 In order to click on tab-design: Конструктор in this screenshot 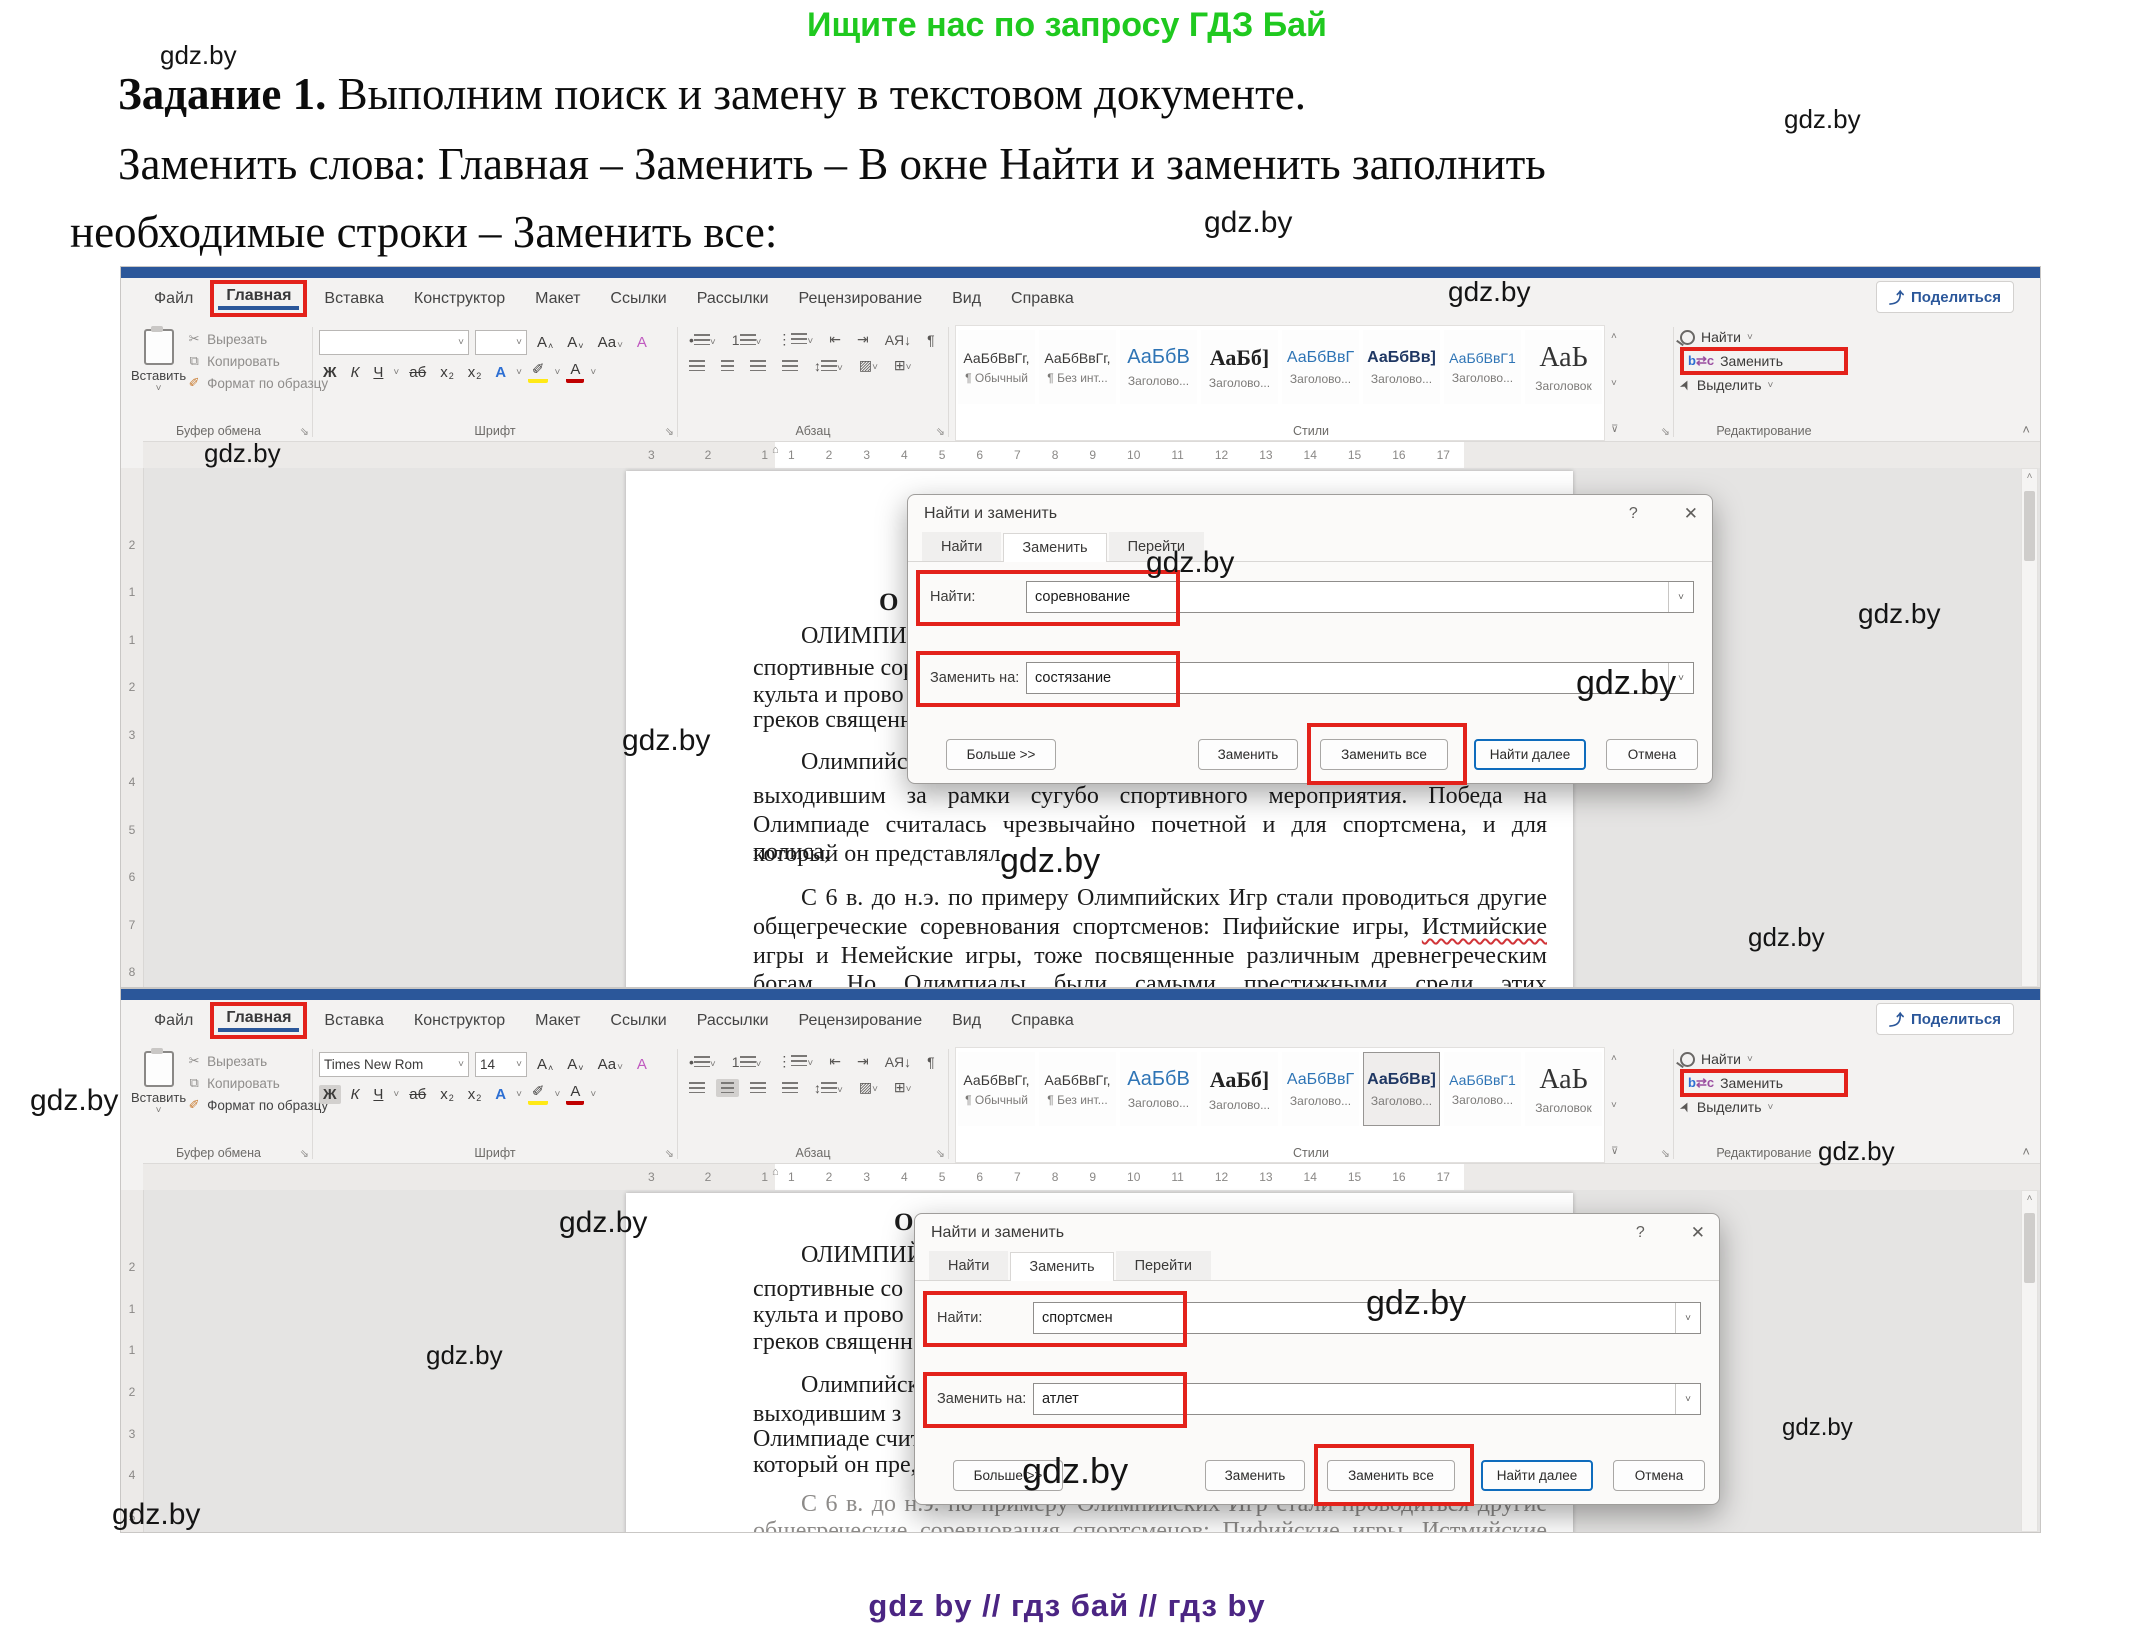, I will do `click(459, 1020)`.